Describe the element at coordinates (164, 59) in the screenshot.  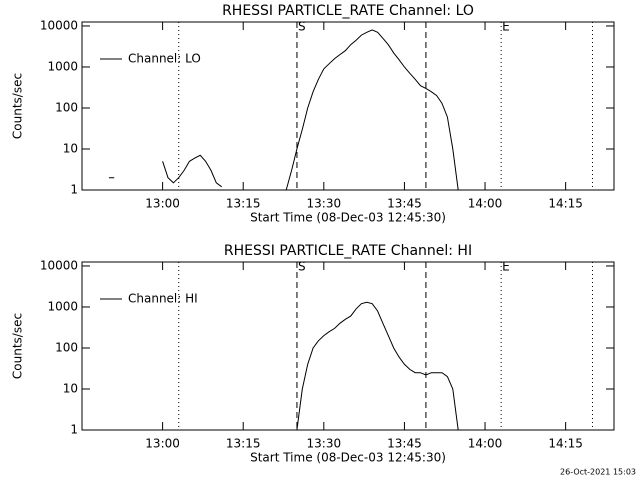
I see `legend-label: Channel: LO` at that location.